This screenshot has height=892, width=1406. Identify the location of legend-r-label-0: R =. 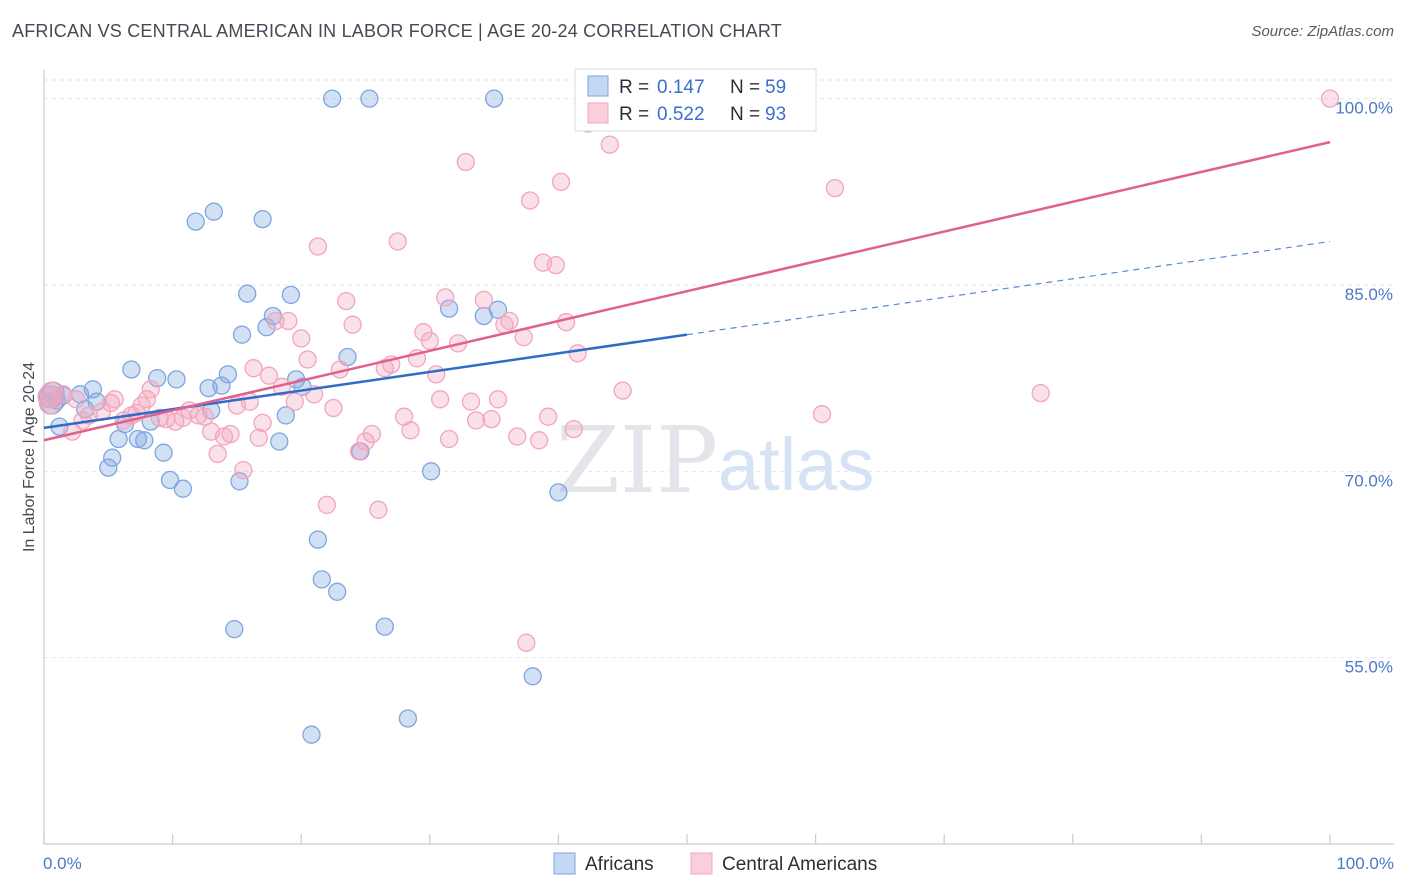
(634, 87).